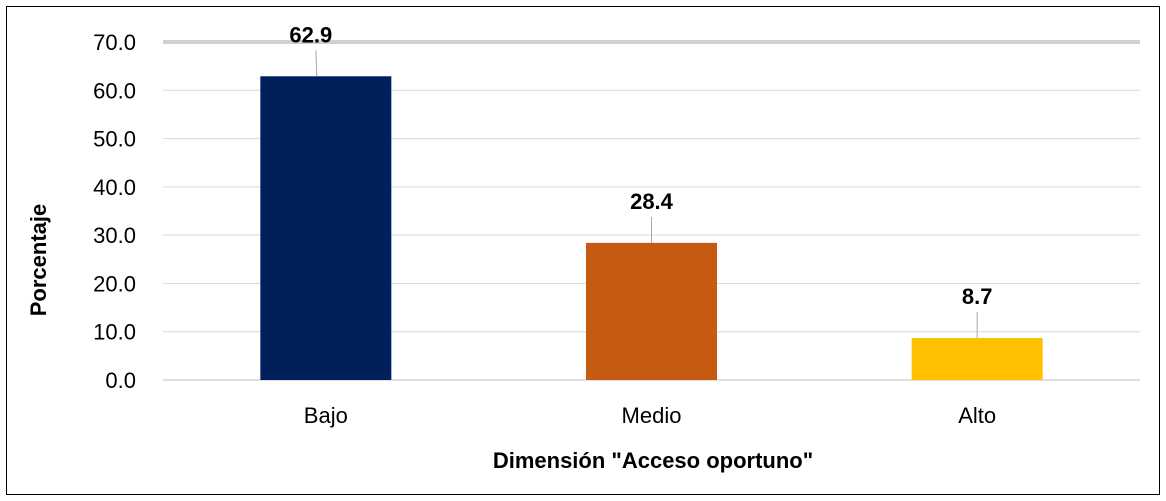  What do you see at coordinates (651, 311) in the screenshot?
I see `bar-medio` at bounding box center [651, 311].